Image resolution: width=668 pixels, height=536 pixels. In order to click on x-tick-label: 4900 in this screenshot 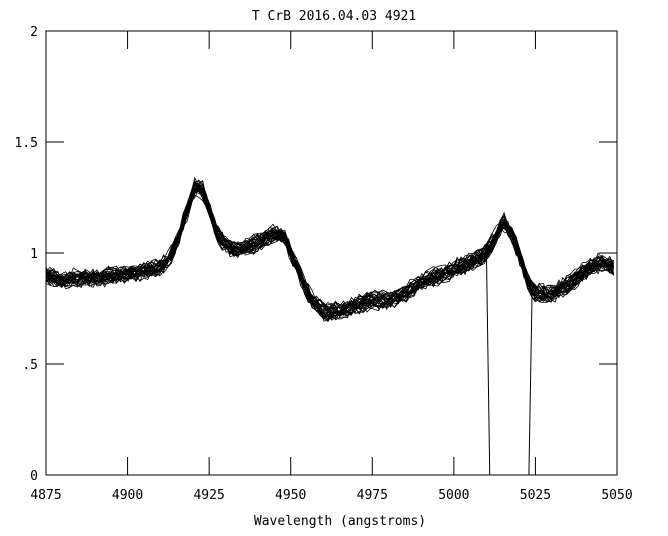, I will do `click(127, 495)`.